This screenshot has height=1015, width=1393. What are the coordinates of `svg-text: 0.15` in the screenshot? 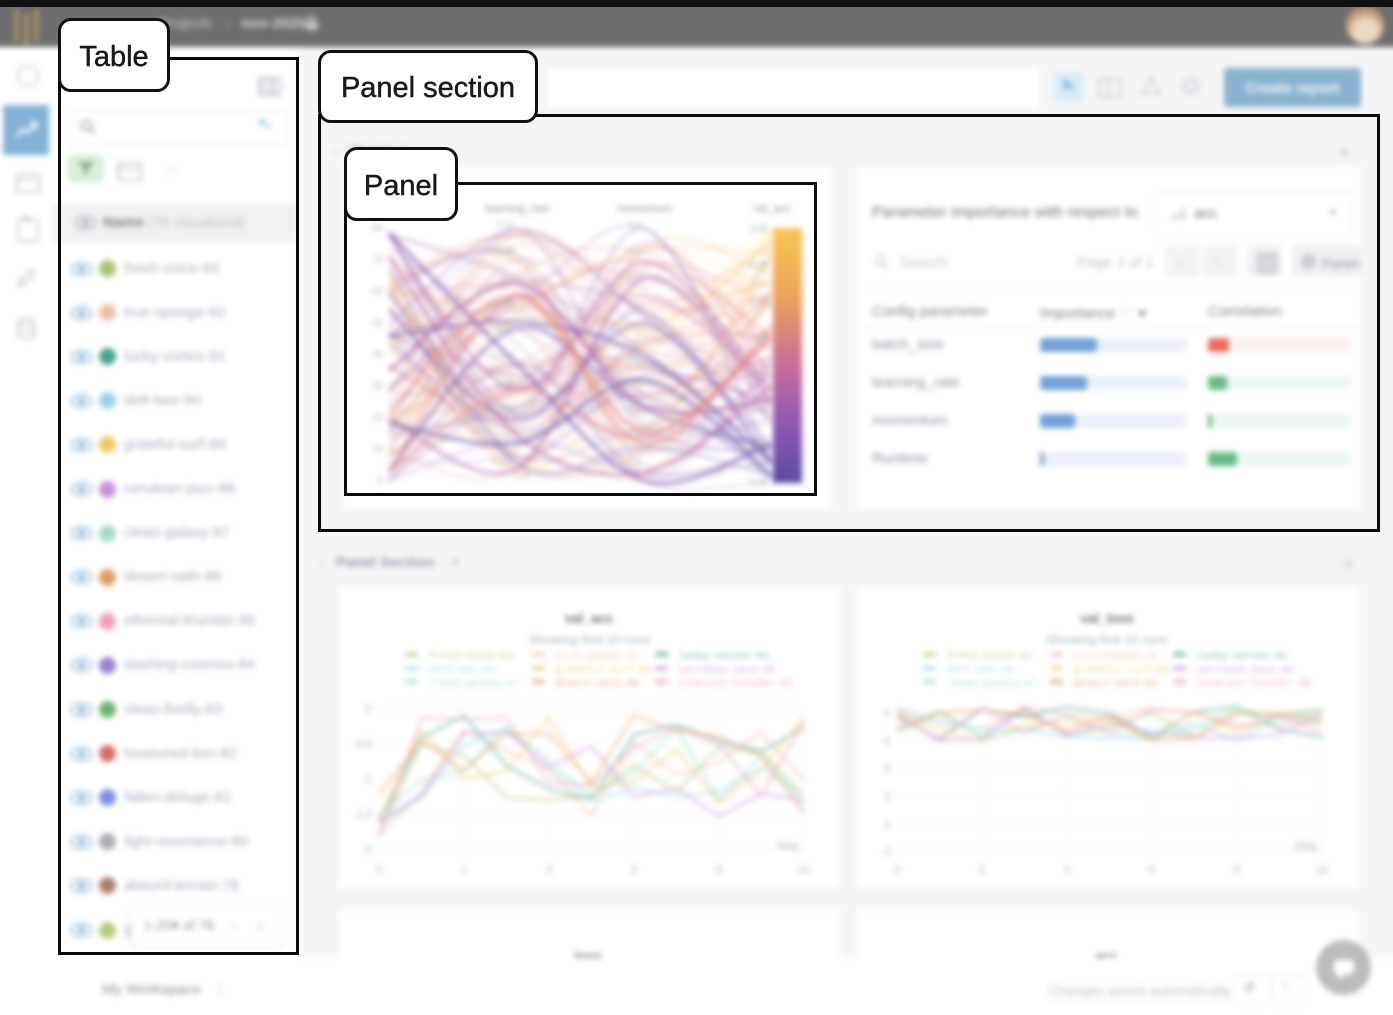 It's located at (759, 374).